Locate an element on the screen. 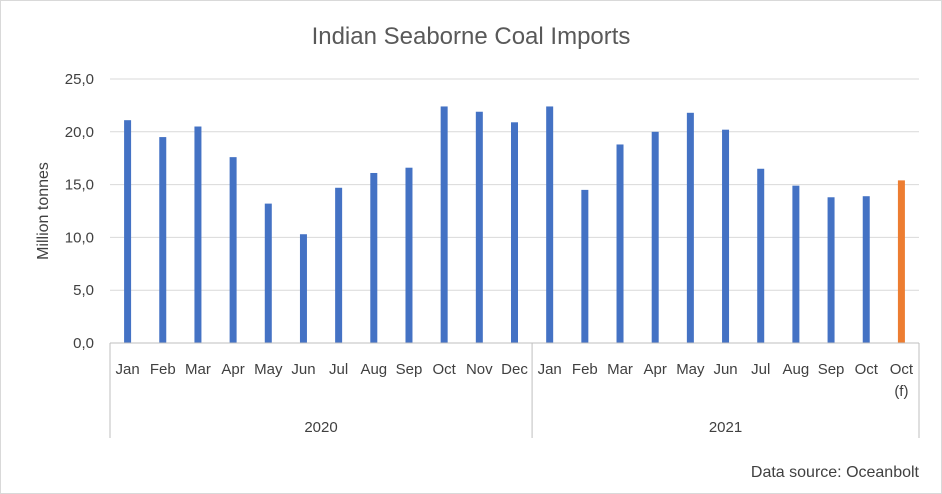  x-tick-label: Nov is located at coordinates (479, 369).